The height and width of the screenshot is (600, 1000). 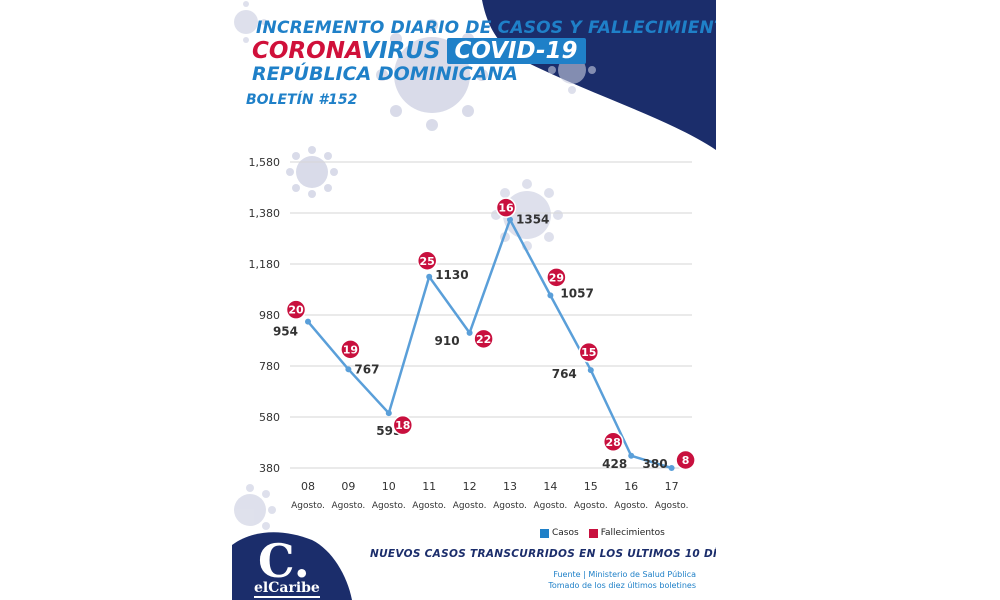 I want to click on data-label-casos: 764, so click(x=564, y=374).